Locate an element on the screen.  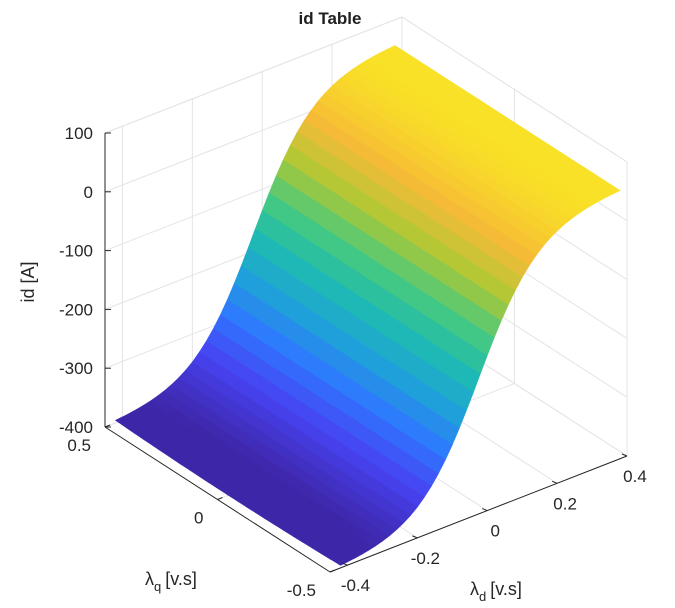
z-tick-label: -200 is located at coordinates (76, 309).